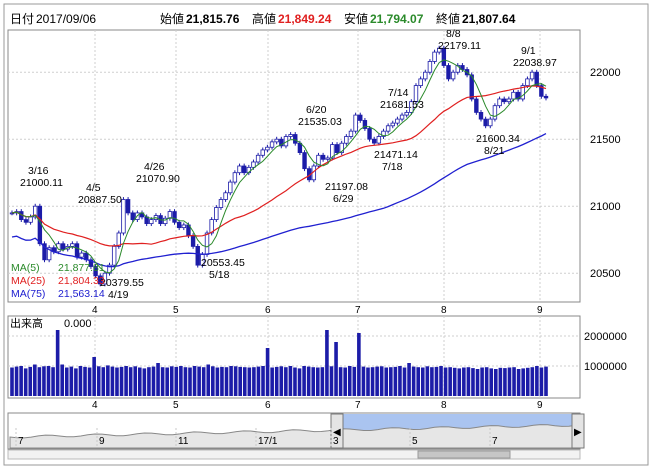 This screenshot has height=472, width=652. Describe the element at coordinates (535, 63) in the screenshot. I see `annotation-value: 22038.97` at that location.